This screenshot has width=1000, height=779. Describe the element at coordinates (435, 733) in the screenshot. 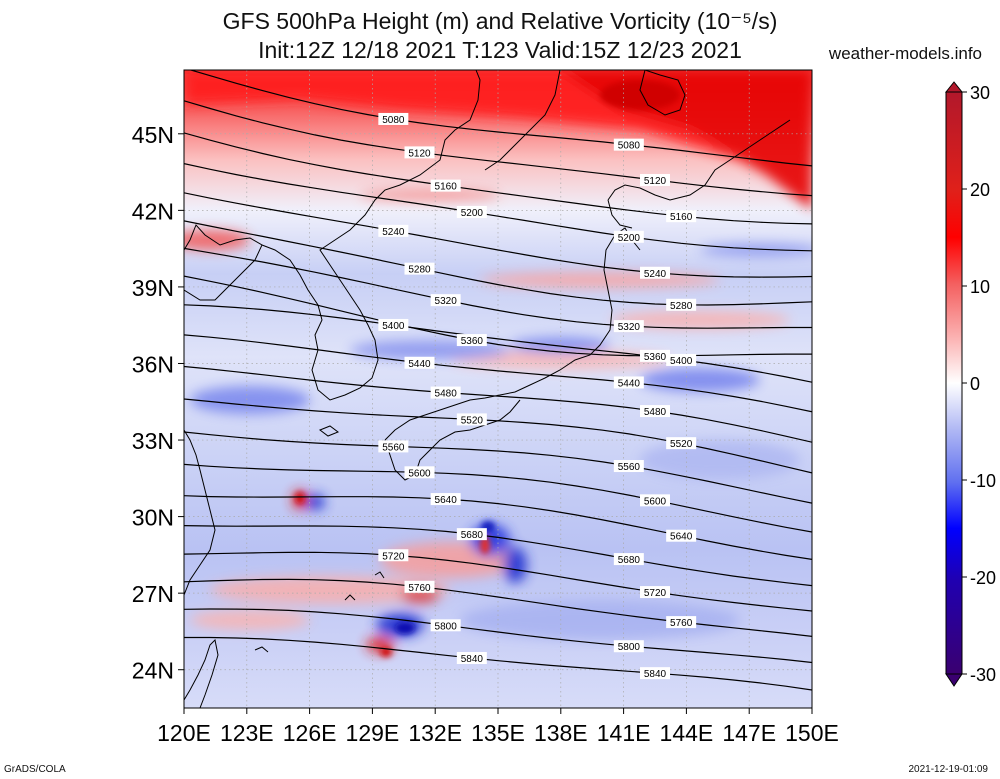

I see `longitude-tick-label: 132E` at that location.